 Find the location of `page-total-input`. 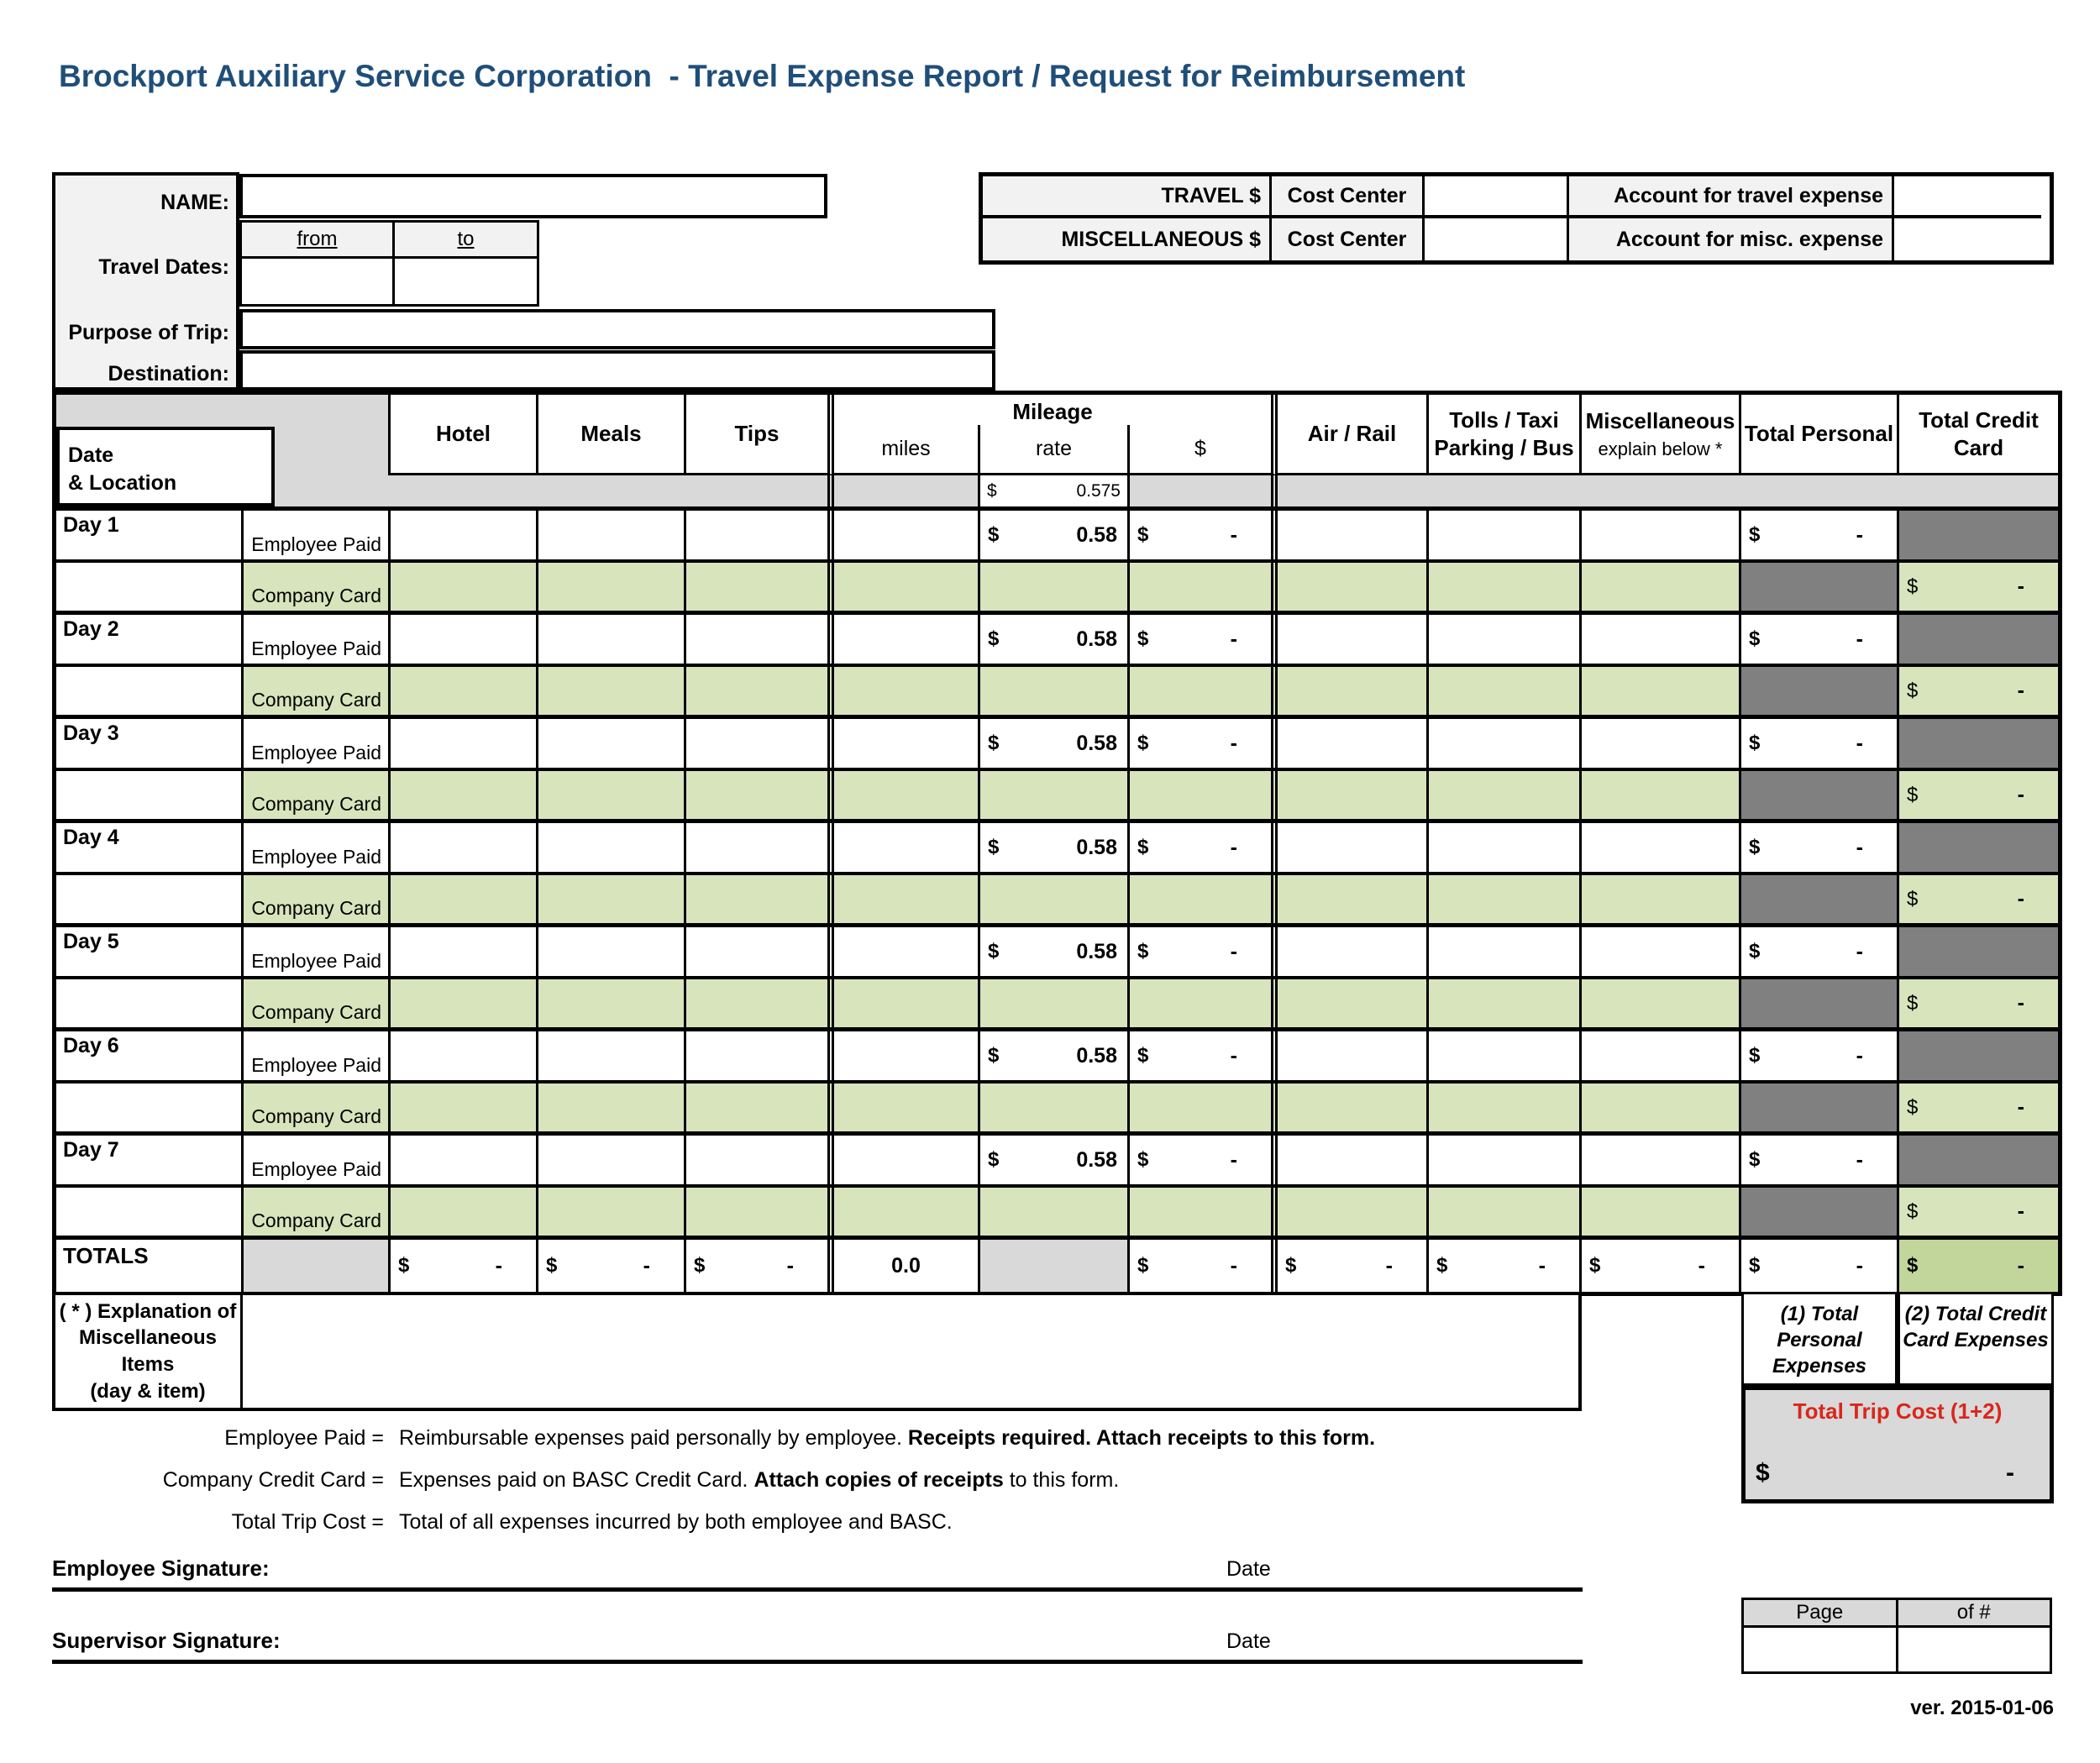

page-total-input is located at coordinates (1974, 1649).